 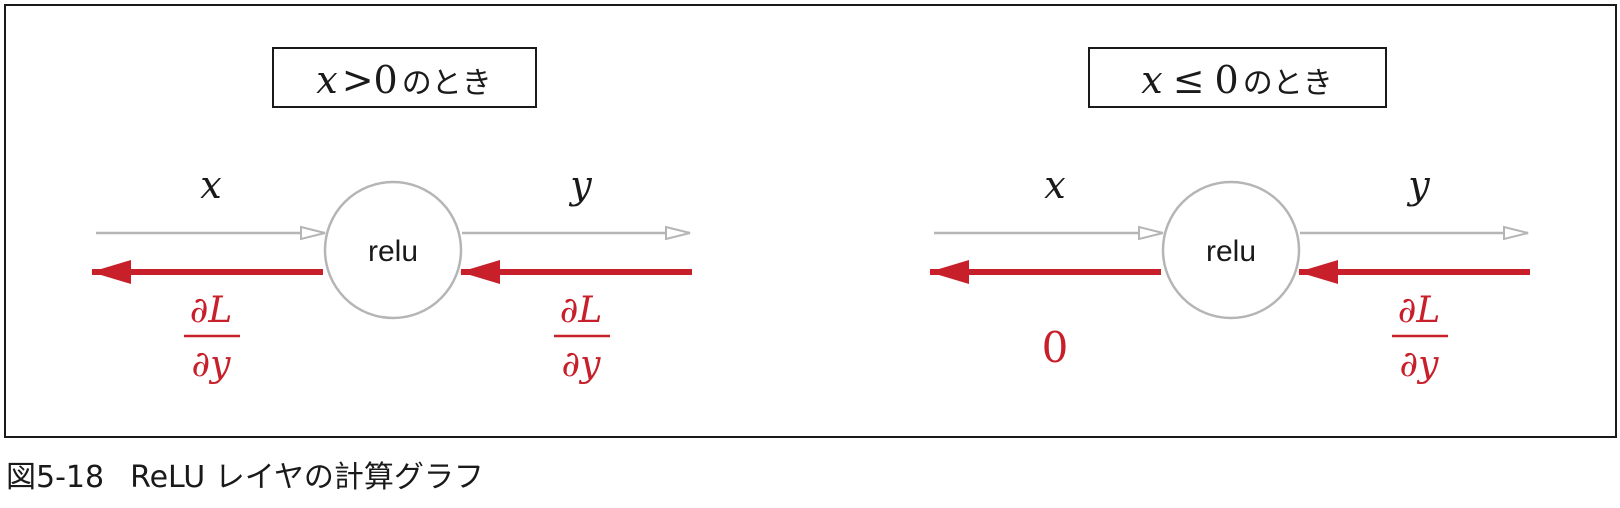 What do you see at coordinates (307, 477) in the screenshot?
I see `figure-title: ReLU レイヤの計算グラフ` at bounding box center [307, 477].